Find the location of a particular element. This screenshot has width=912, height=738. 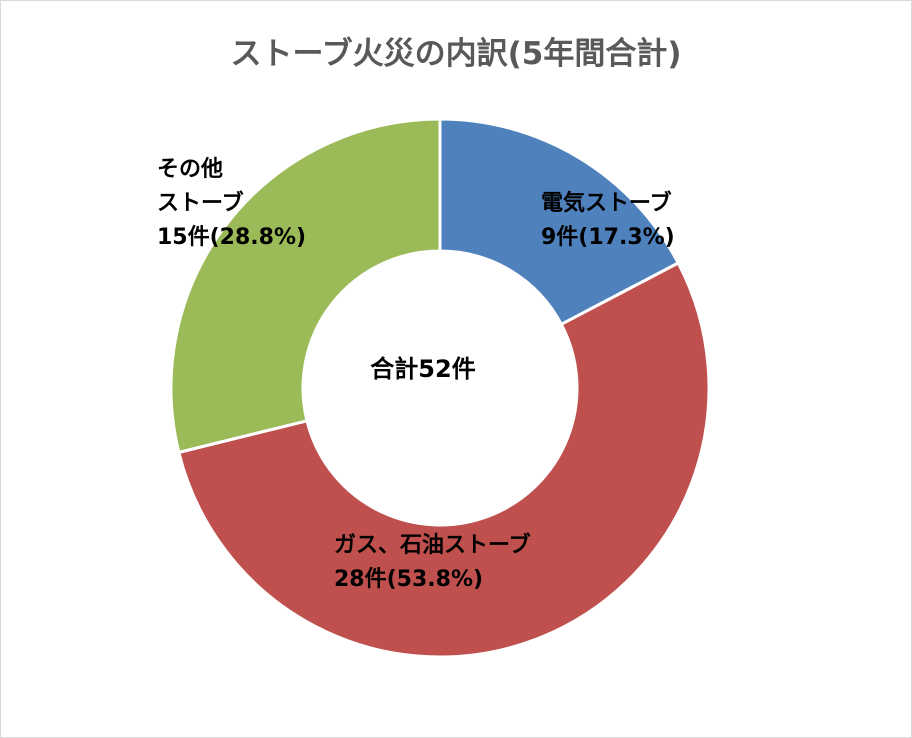

slice-data-label: 15件(28.8%) is located at coordinates (231, 237).